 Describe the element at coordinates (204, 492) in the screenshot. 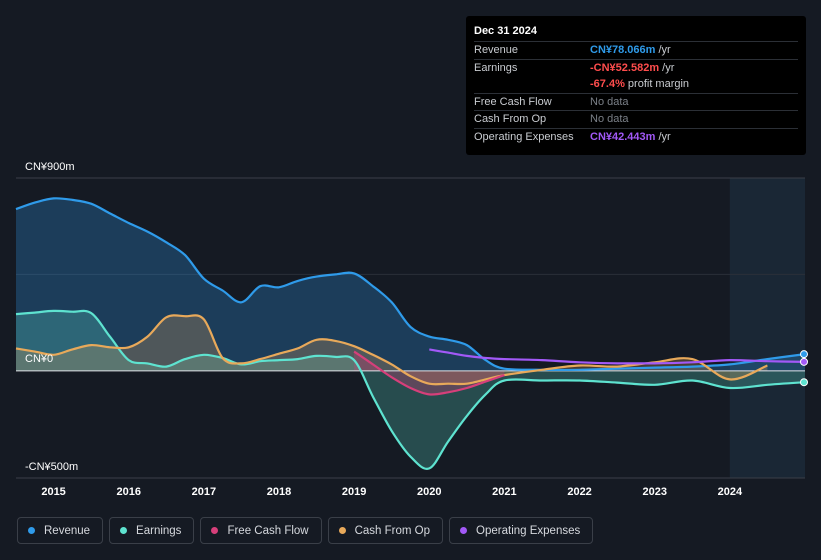

I see `x-tick-label: 2017` at that location.